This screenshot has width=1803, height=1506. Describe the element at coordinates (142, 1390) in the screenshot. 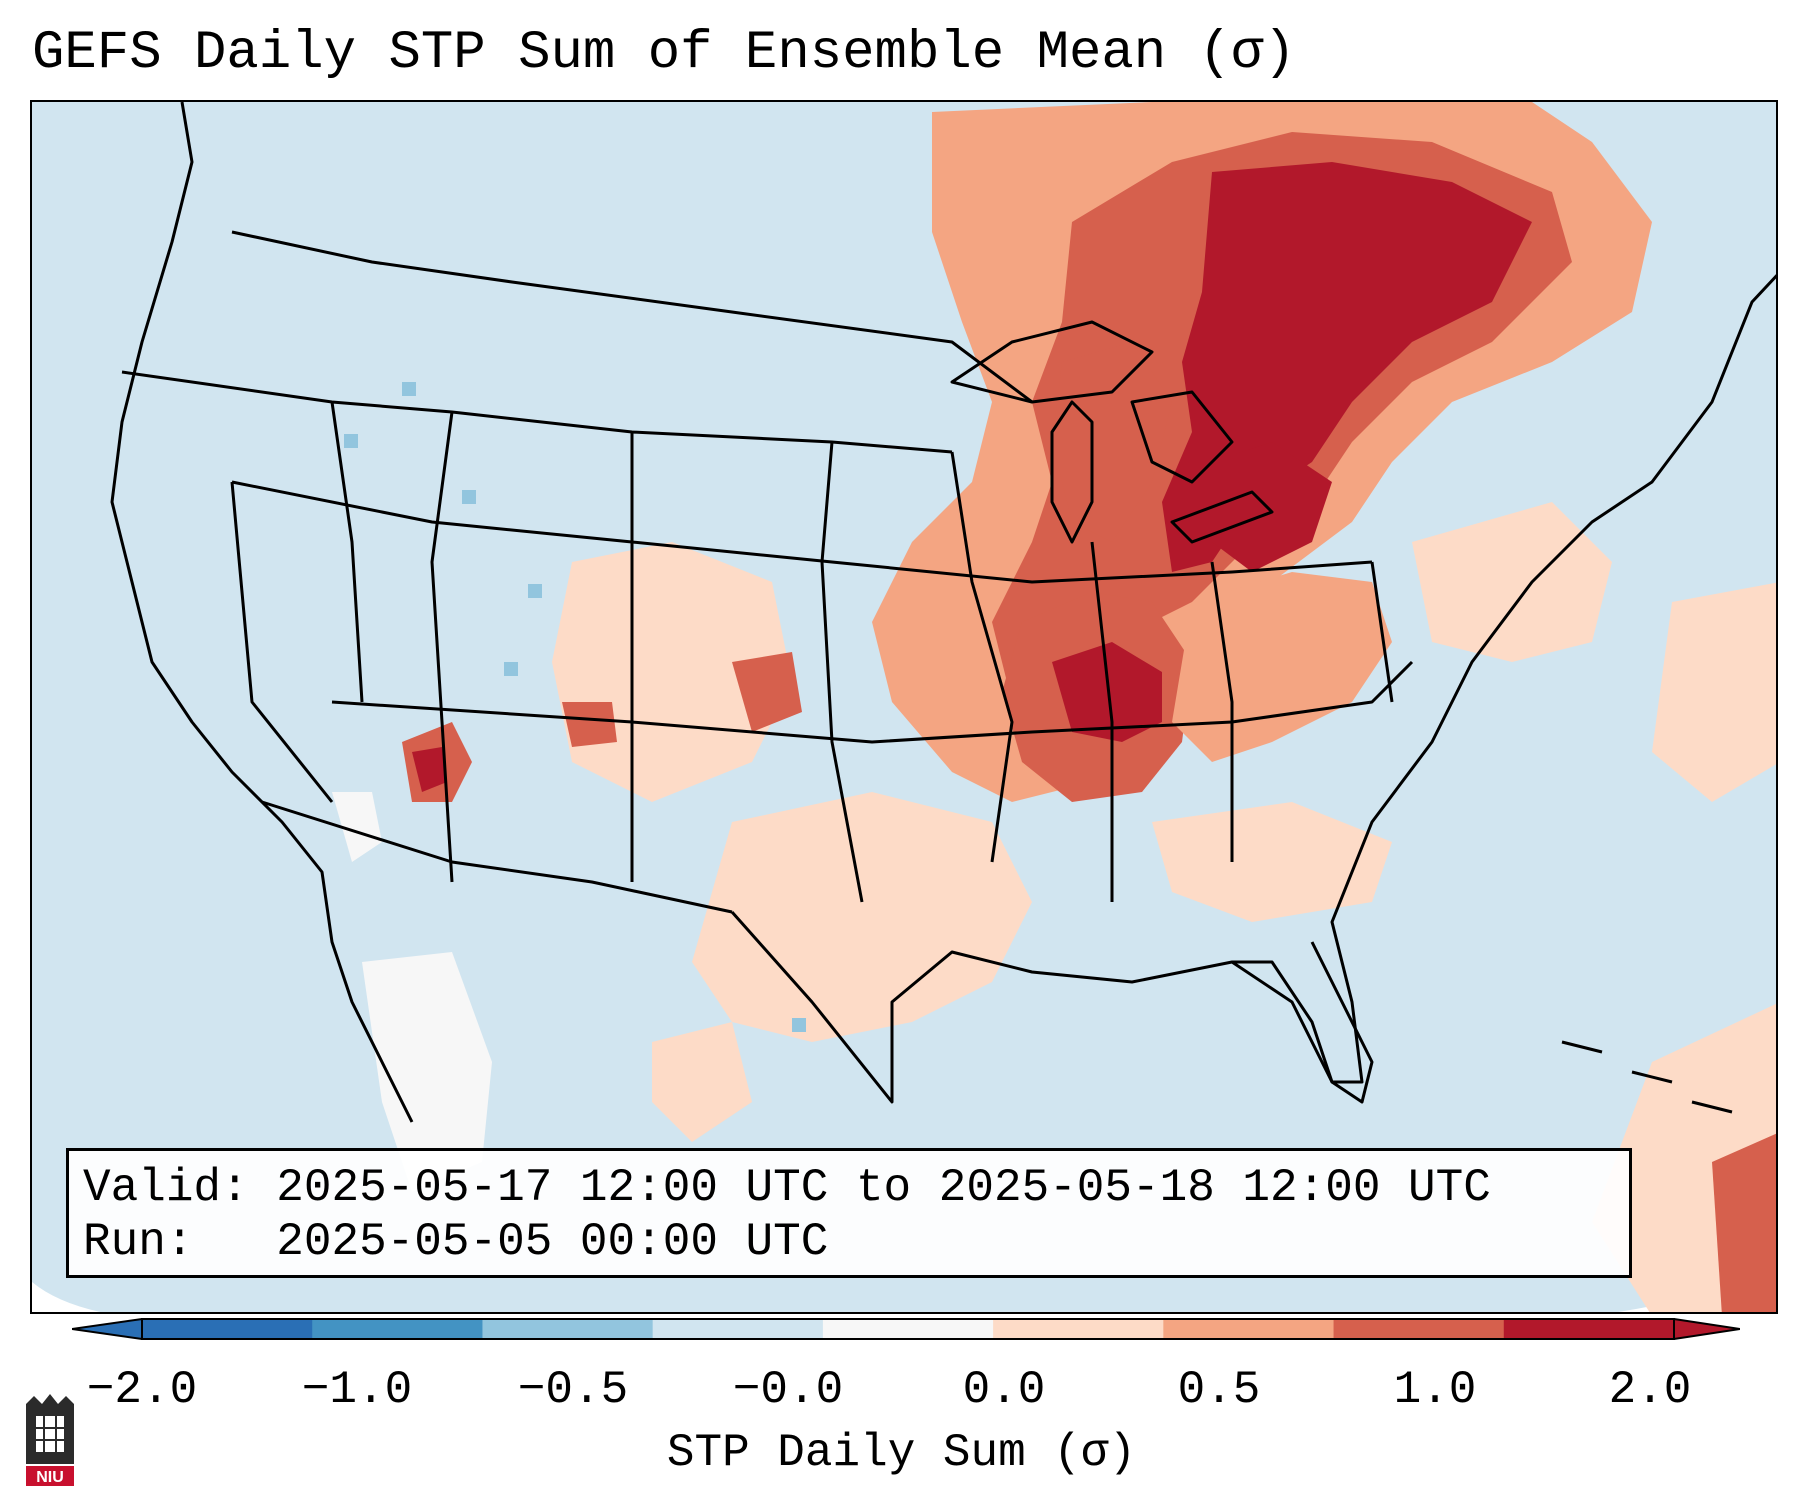

I see `colorbar-tick-0: −2.0` at that location.